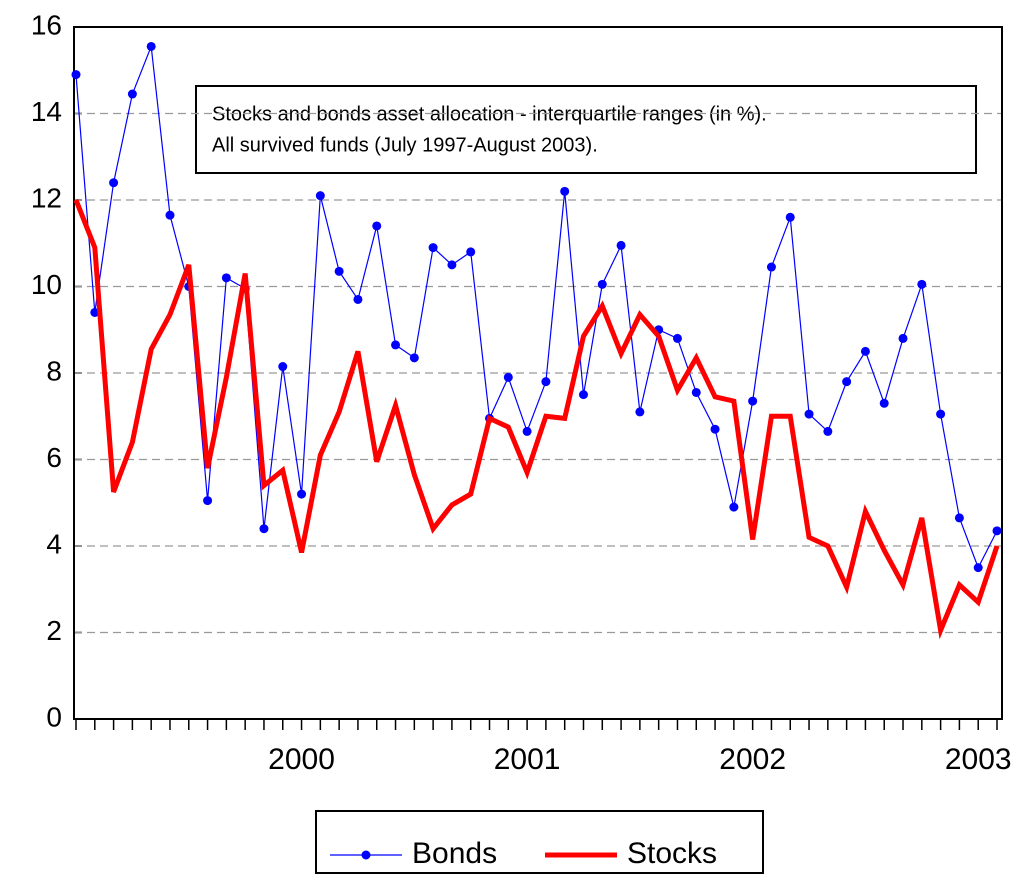 The width and height of the screenshot is (1022, 884). Describe the element at coordinates (46, 111) in the screenshot. I see `y-tick-label: 14` at that location.